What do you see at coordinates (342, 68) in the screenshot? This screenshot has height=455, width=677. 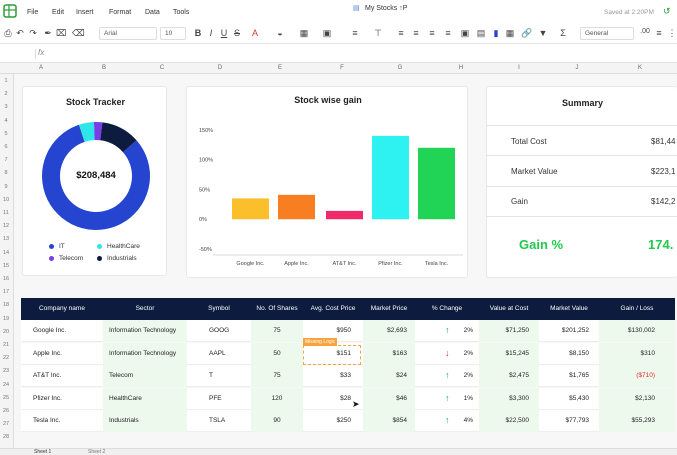 I see `col-f: F` at bounding box center [342, 68].